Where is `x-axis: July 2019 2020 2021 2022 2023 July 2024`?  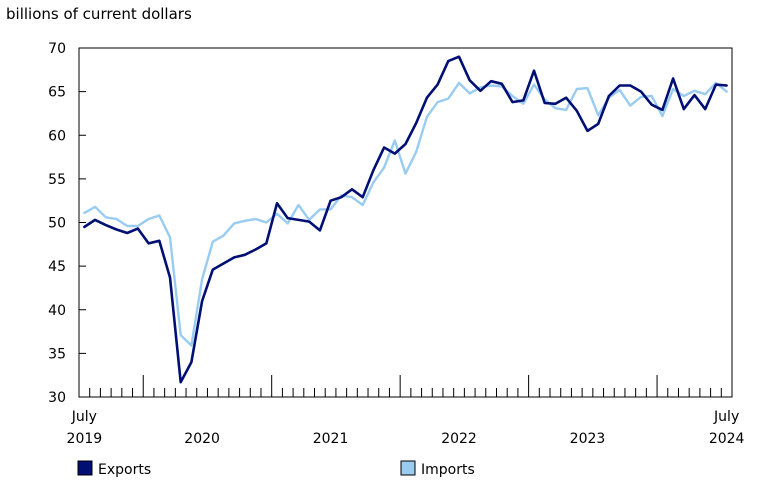 x-axis: July 2019 2020 2021 2022 2023 July 2024 is located at coordinates (406, 411).